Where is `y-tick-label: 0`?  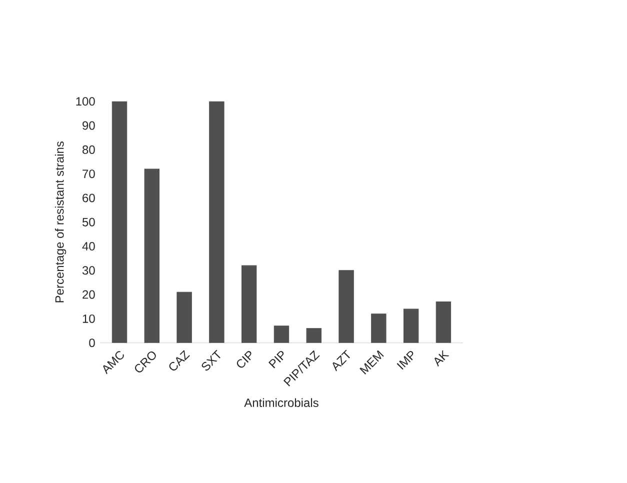
y-tick-label: 0 is located at coordinates (92, 343).